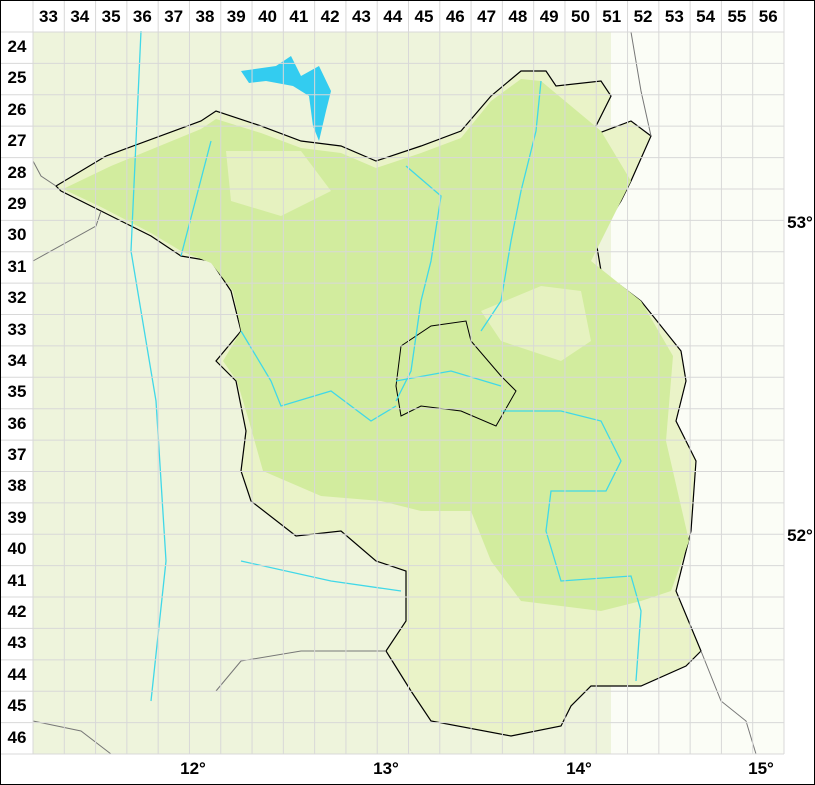 Image resolution: width=815 pixels, height=785 pixels. Describe the element at coordinates (17, 235) in the screenshot. I see `row-label: 30` at that location.